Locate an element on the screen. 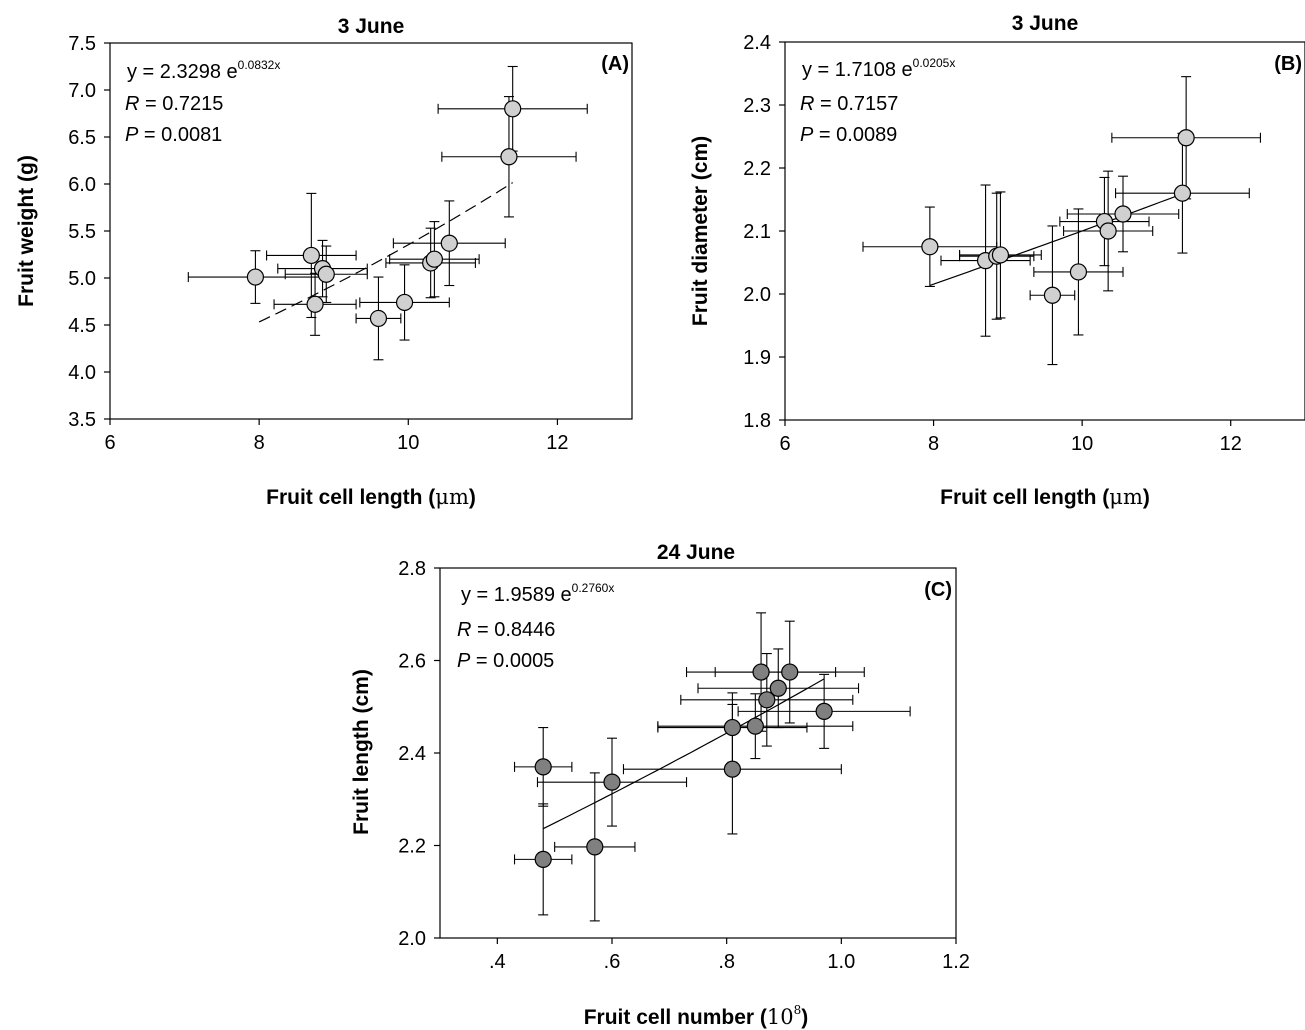 Image resolution: width=1305 pixels, height=1030 pixels. panel-a-x-axis-label: Fruit cell length (μm) is located at coordinates (371, 497).